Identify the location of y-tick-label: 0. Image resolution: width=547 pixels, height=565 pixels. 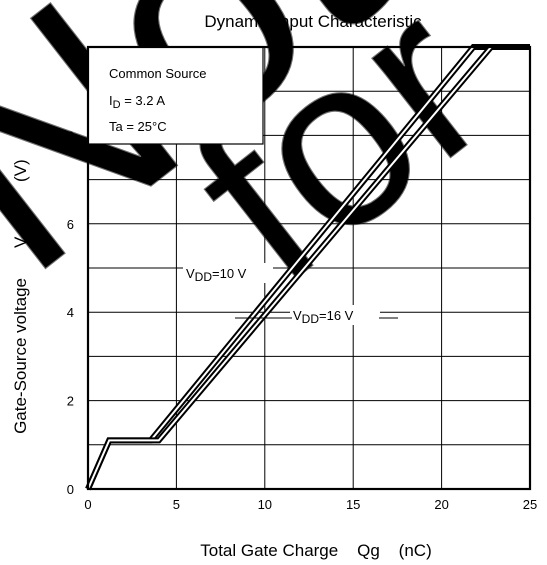
(70, 489).